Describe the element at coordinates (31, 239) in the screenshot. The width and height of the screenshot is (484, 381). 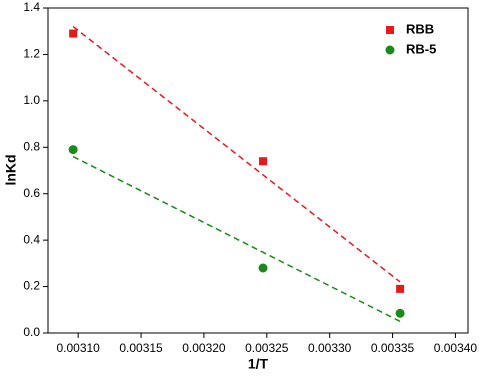
I see `y-tick-label: 0.4` at that location.